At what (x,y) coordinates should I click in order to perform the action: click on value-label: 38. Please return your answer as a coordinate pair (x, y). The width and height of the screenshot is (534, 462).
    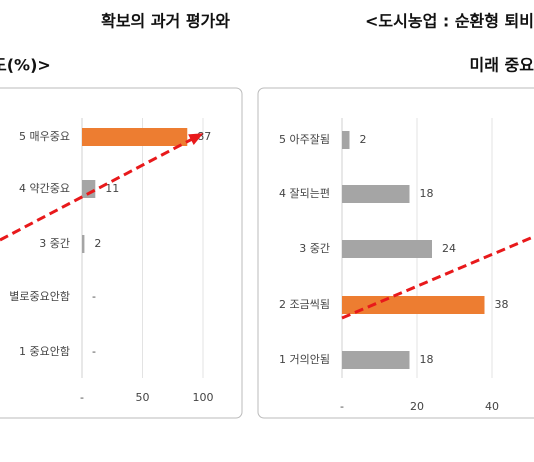
    Looking at the image, I should click on (502, 304).